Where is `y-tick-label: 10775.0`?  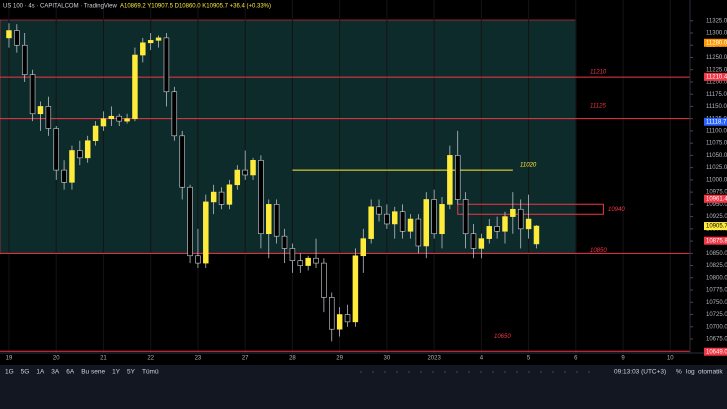 y-tick-label: 10775.0 is located at coordinates (716, 291).